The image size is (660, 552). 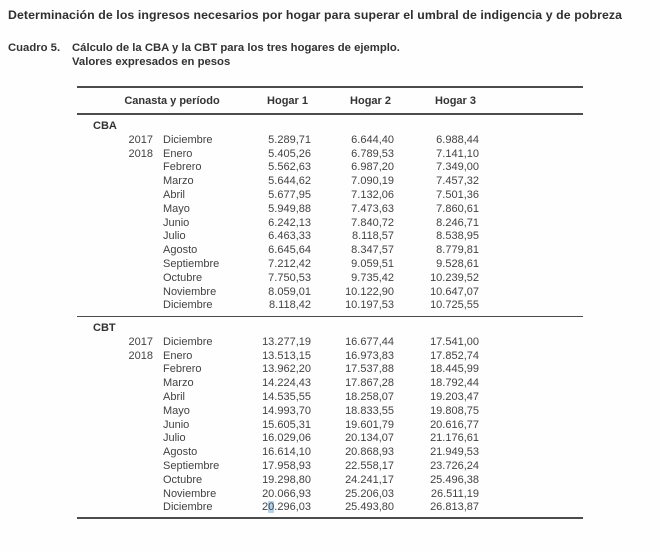 What do you see at coordinates (178, 383) in the screenshot?
I see `month-label: Marzo` at bounding box center [178, 383].